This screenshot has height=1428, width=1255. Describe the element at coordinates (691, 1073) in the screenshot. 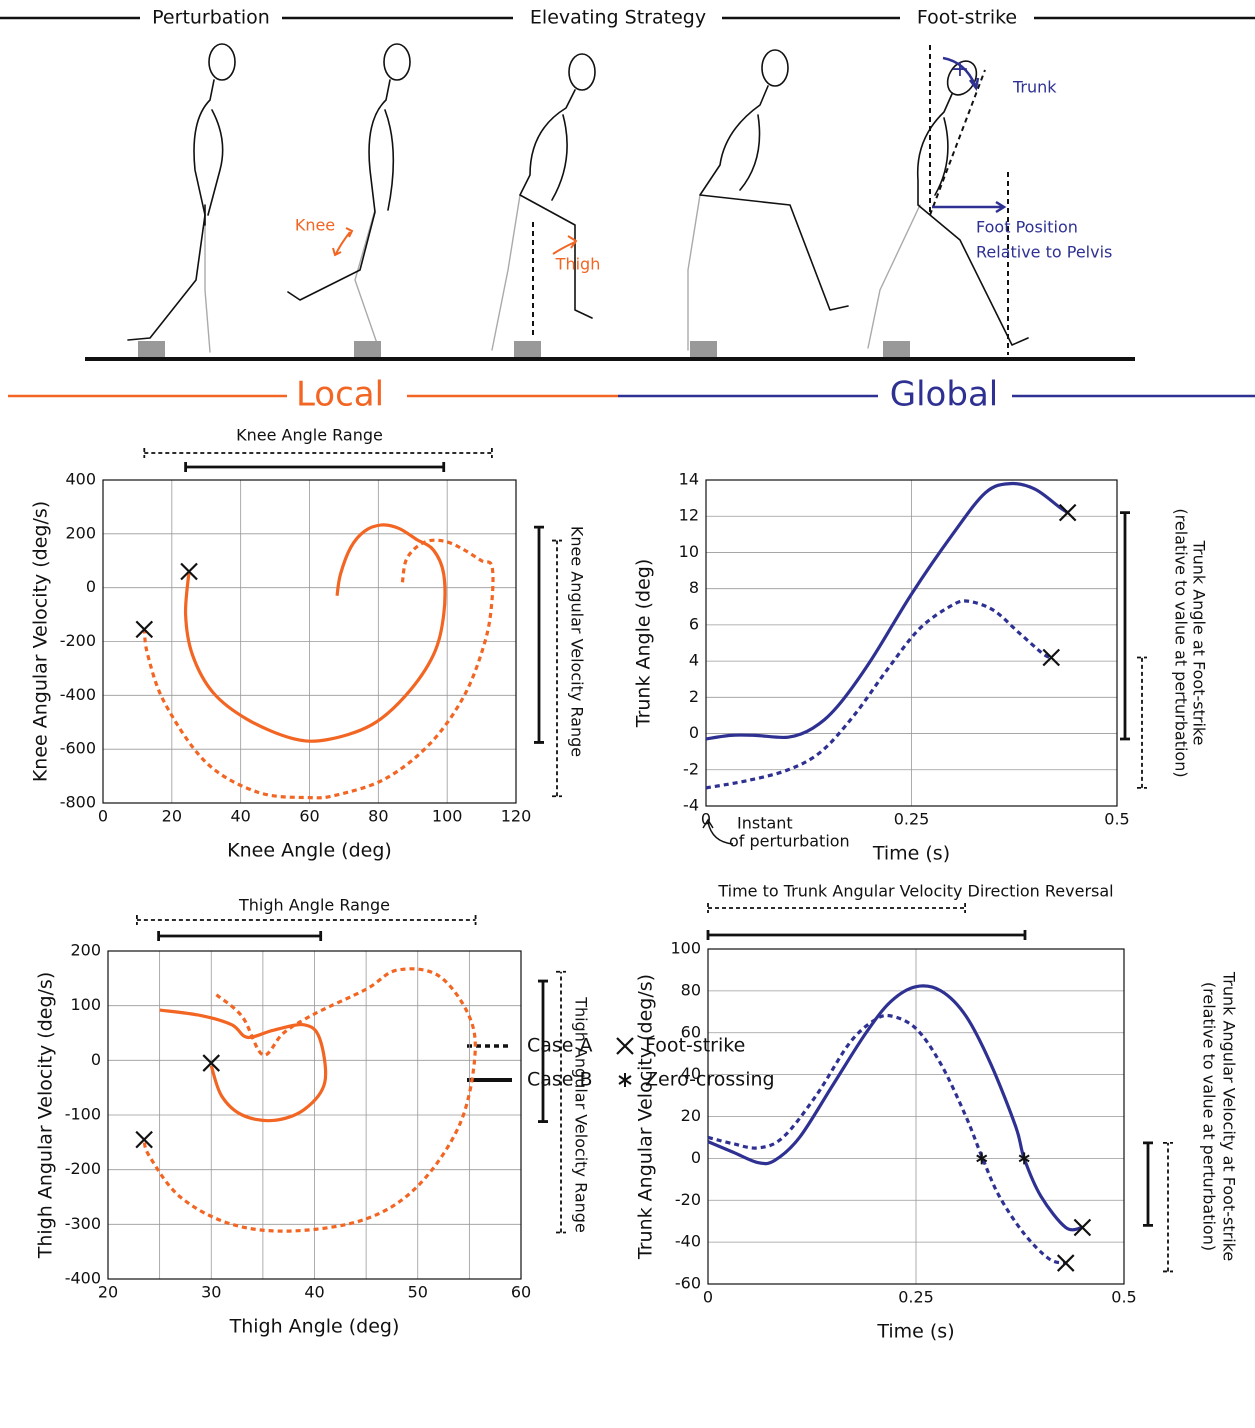

I see `y-tick-label: 40` at that location.